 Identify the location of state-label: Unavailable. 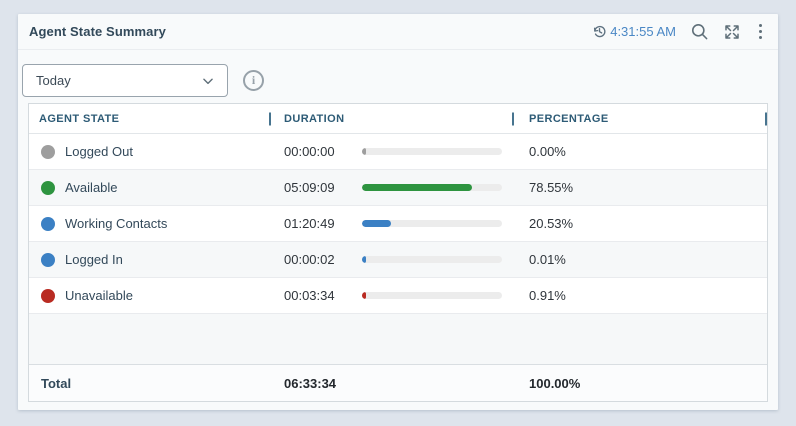
(99, 295).